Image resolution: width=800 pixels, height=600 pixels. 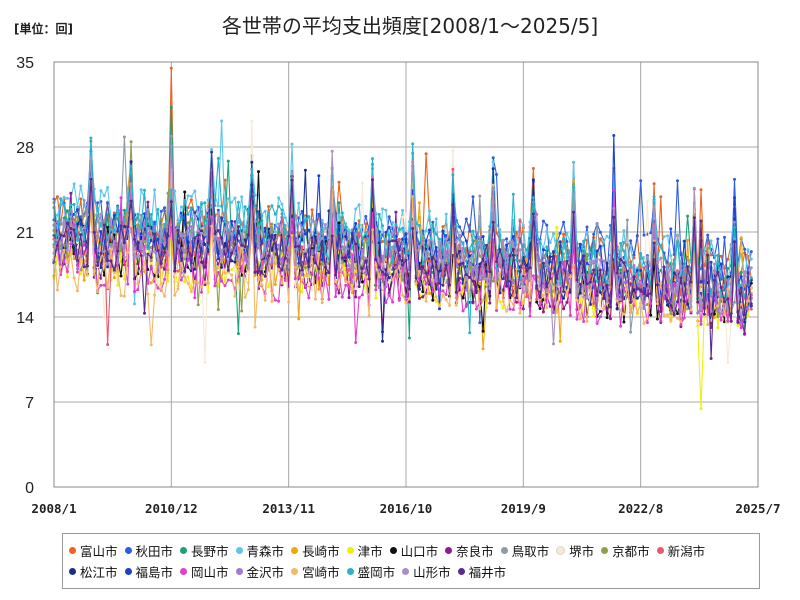 I want to click on legend-item: 堺市, so click(x=575, y=550).